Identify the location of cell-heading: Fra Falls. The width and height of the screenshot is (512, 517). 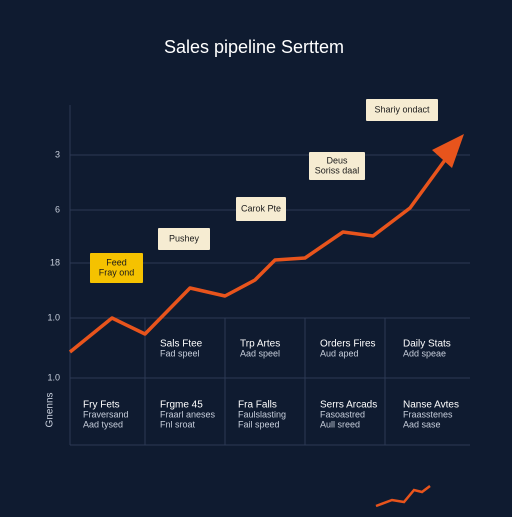
(257, 405).